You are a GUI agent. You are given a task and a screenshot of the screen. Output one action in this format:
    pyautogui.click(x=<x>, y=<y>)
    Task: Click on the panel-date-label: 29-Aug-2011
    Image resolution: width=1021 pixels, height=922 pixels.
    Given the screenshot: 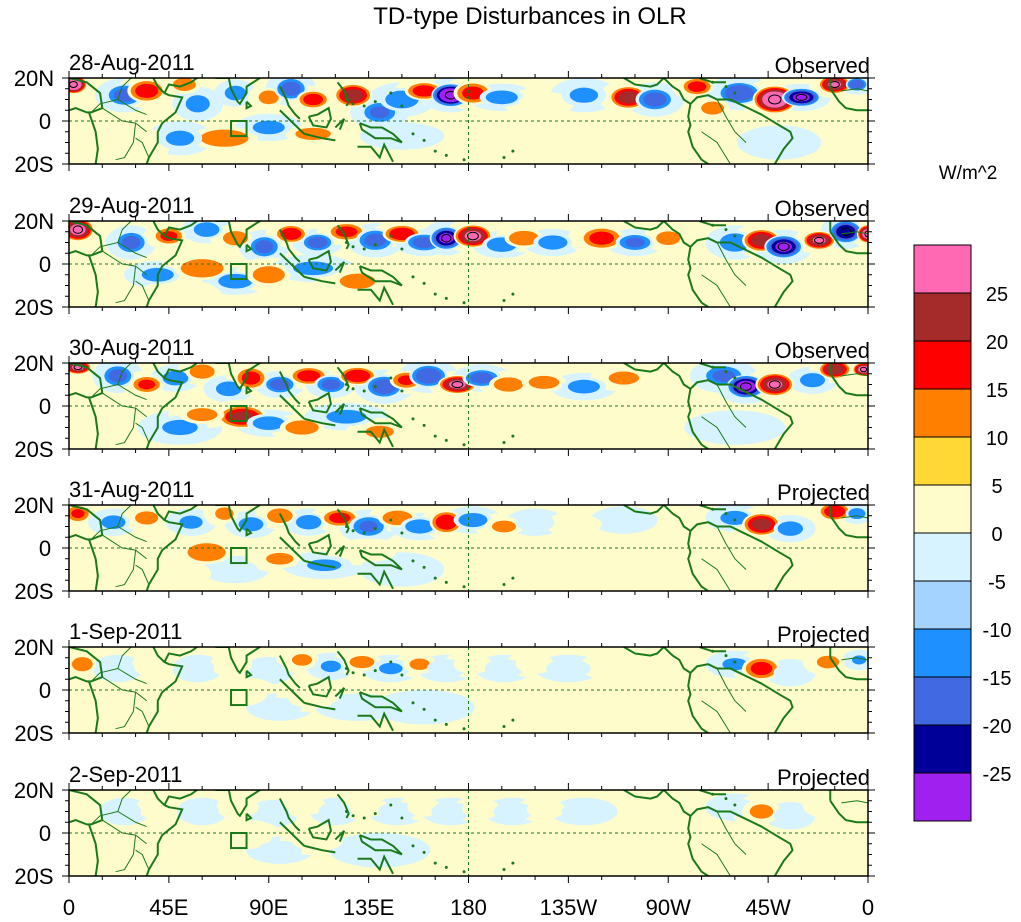 What is the action you would take?
    pyautogui.click(x=132, y=205)
    